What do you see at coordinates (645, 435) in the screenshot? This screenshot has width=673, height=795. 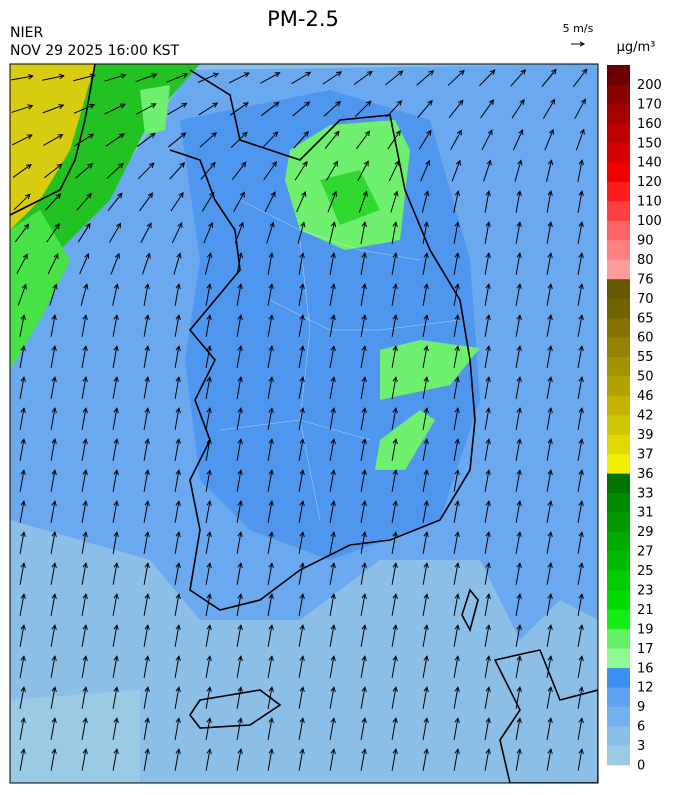 I see `colorbar-label: 39` at bounding box center [645, 435].